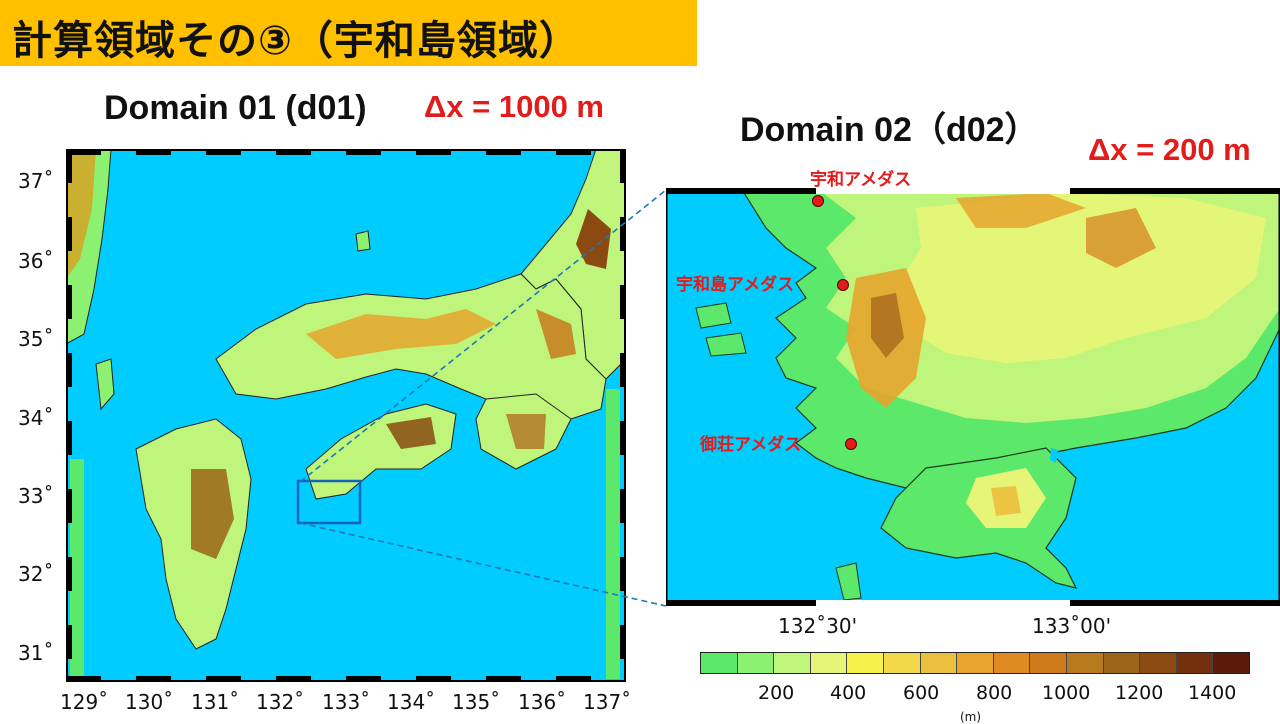  I want to click on lon-label-135: 135˚, so click(476, 702).